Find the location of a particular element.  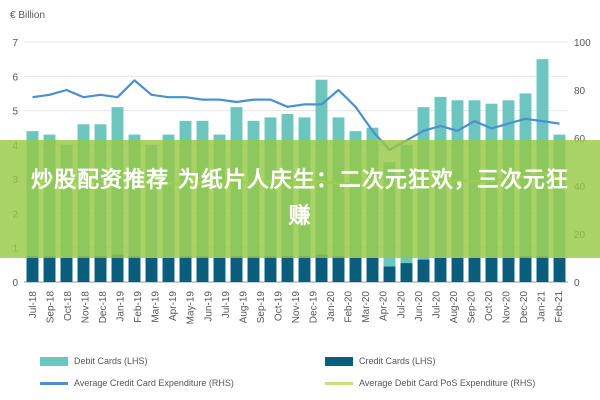

left-tick-label: 7 is located at coordinates (15, 43).